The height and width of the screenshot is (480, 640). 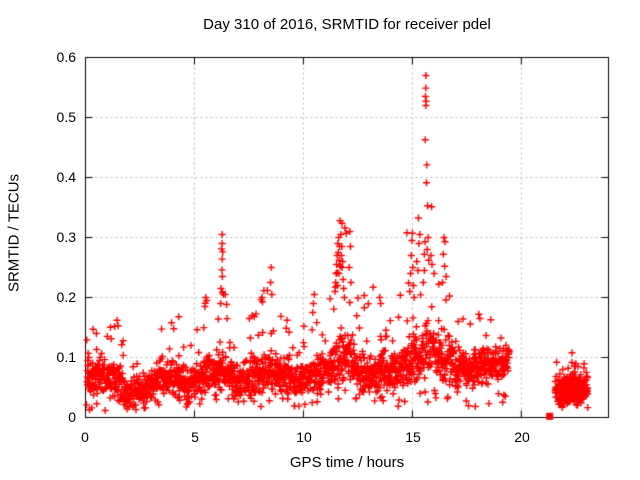 I want to click on x-tick-label: 15, so click(x=413, y=437).